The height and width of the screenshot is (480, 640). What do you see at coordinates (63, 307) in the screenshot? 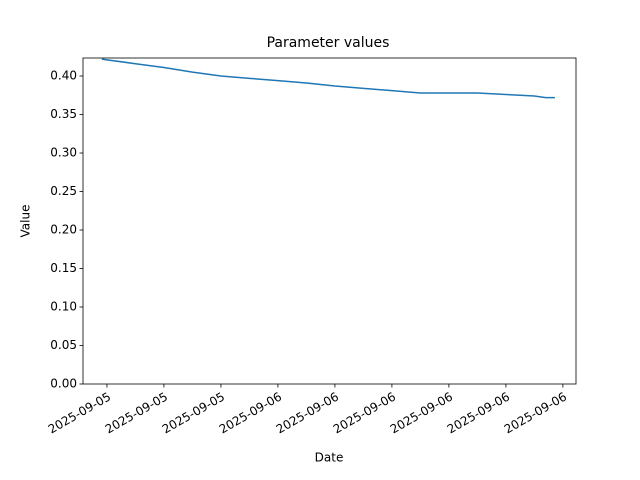
I see `y-tick-label: 0.10` at bounding box center [63, 307].